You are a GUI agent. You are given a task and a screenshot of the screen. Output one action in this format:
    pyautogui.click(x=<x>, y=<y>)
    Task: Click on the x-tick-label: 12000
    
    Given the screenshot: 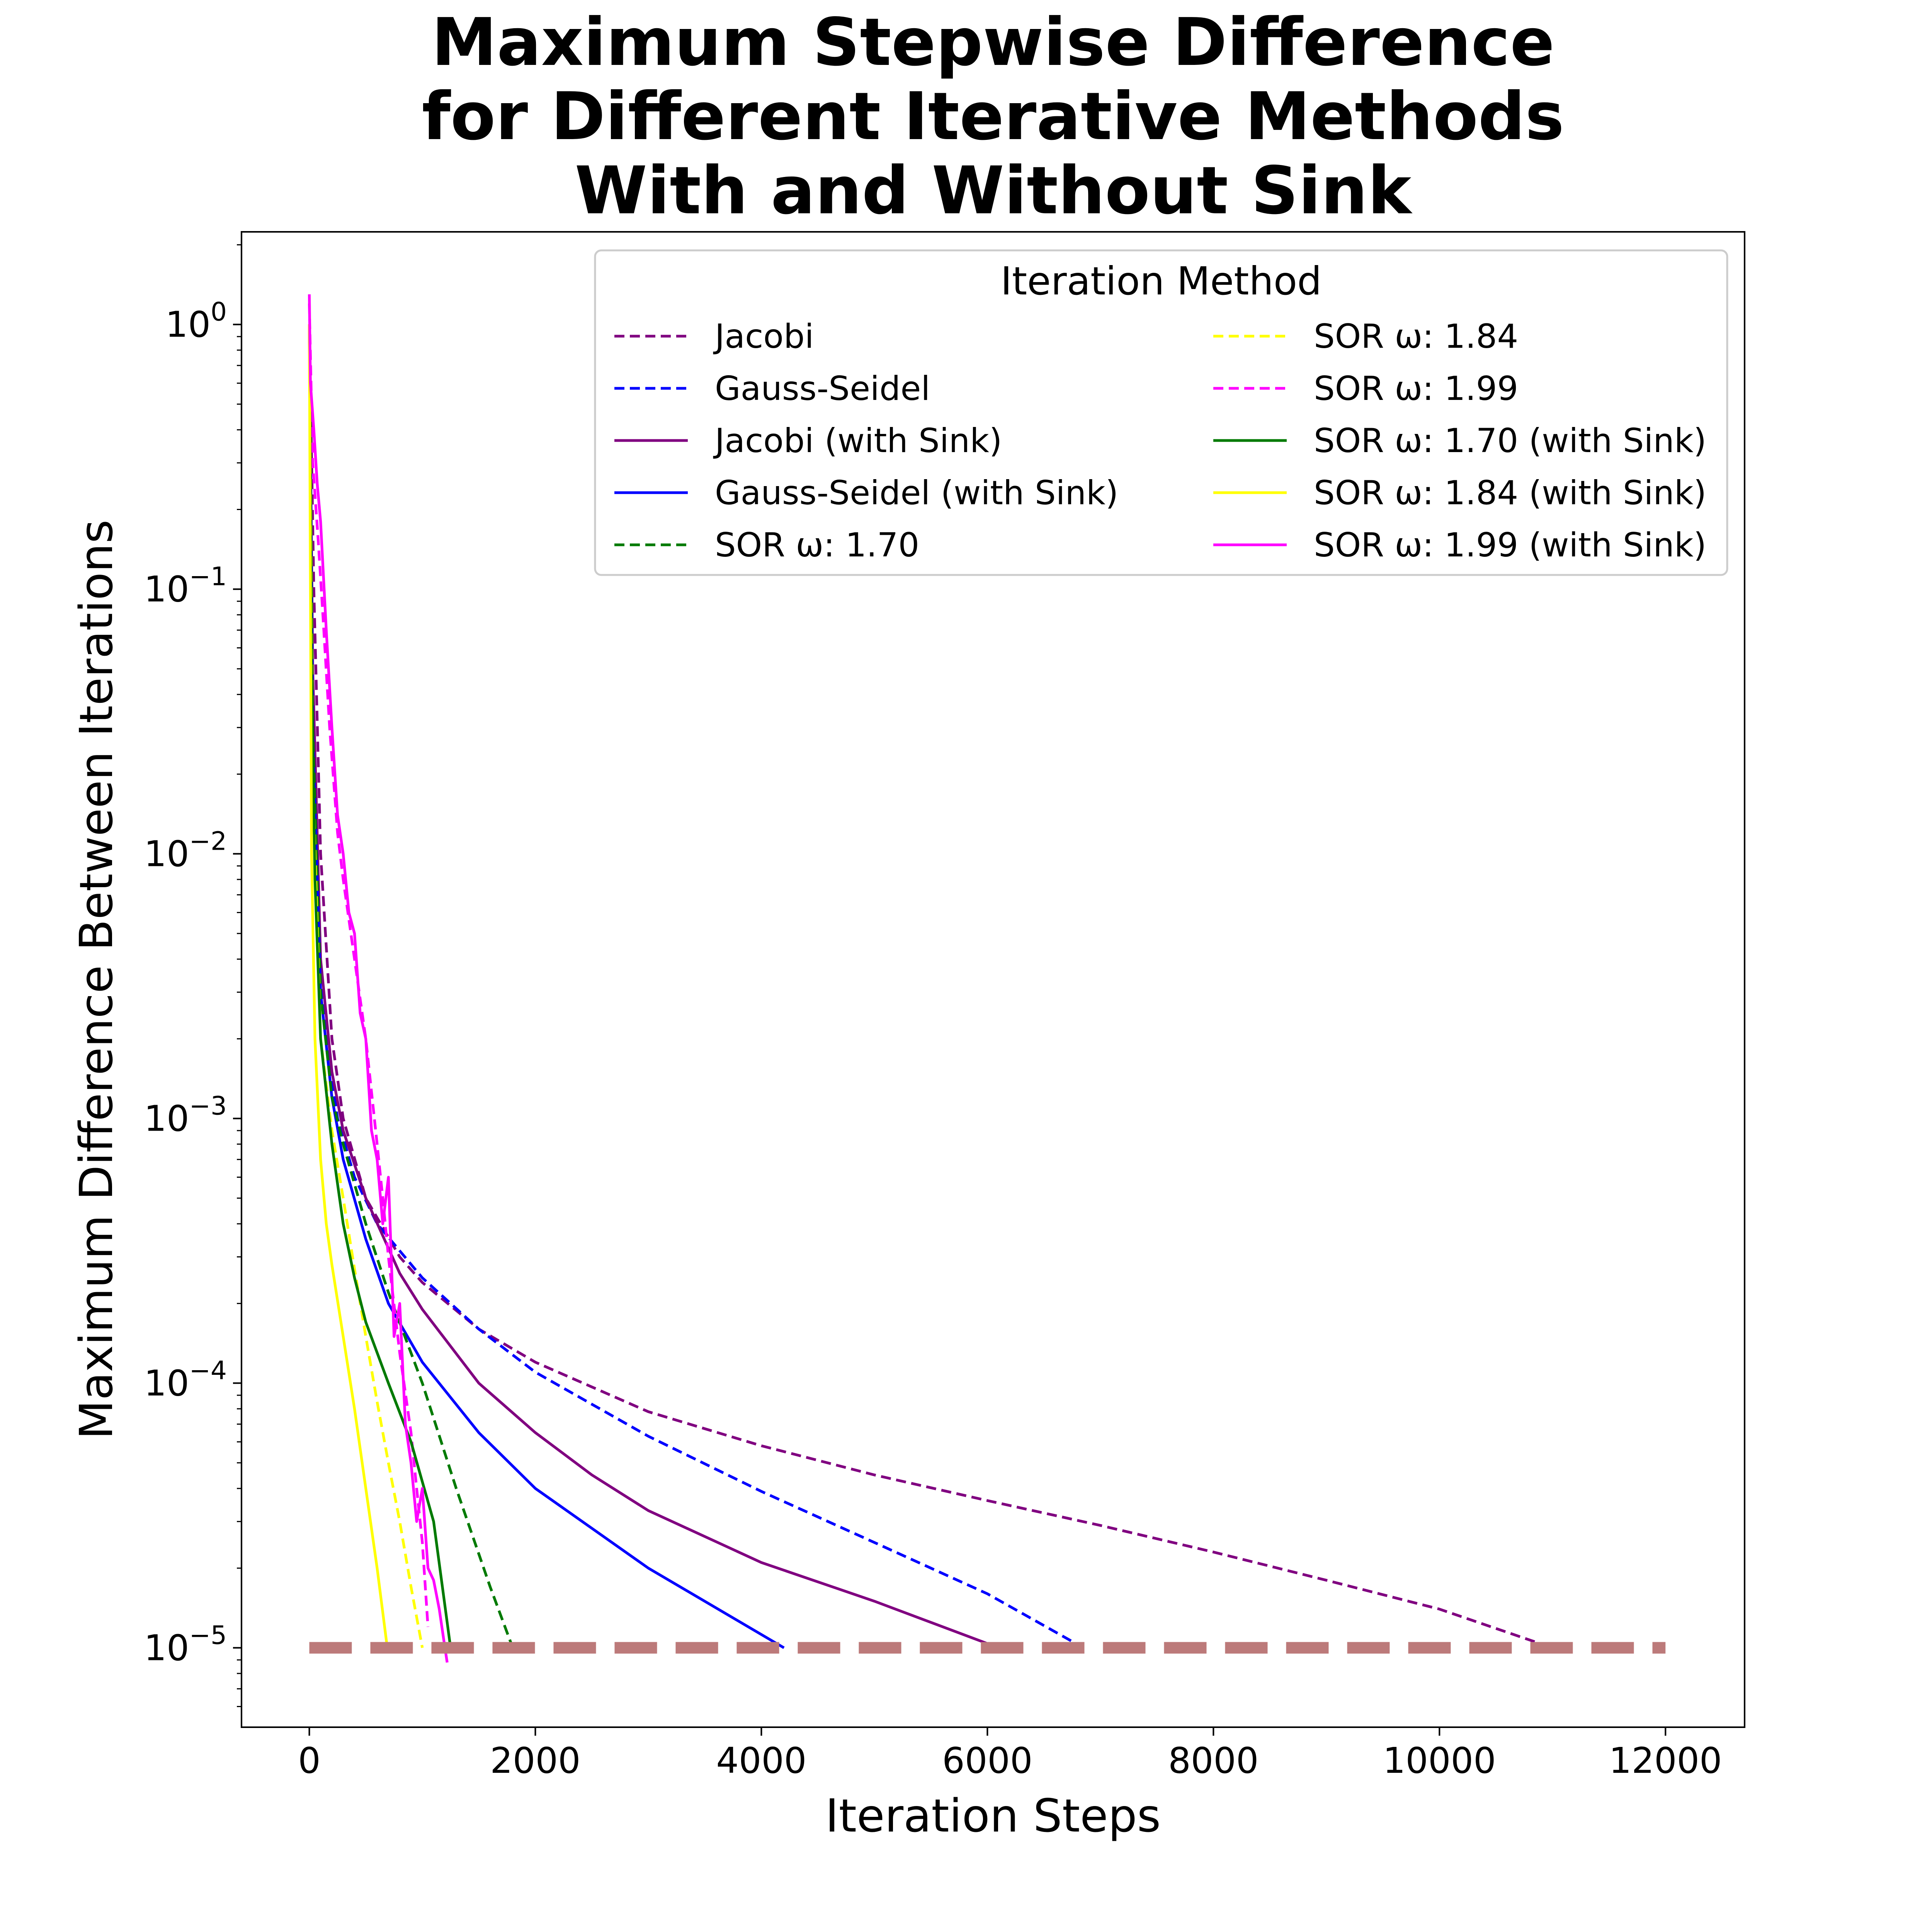 What is the action you would take?
    pyautogui.click(x=1666, y=1760)
    